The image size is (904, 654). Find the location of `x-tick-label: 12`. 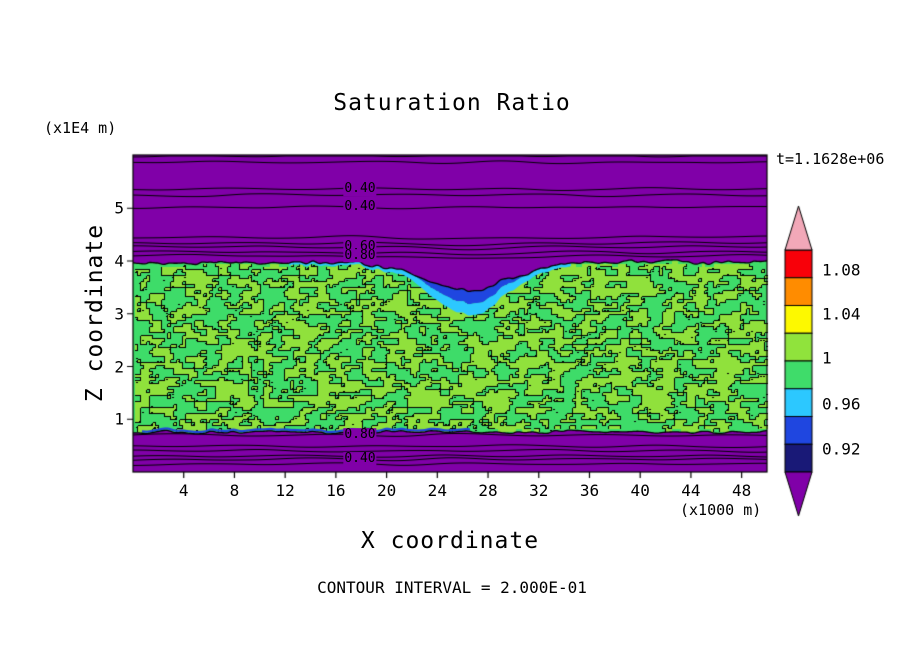

x-tick-label: 12 is located at coordinates (285, 490).